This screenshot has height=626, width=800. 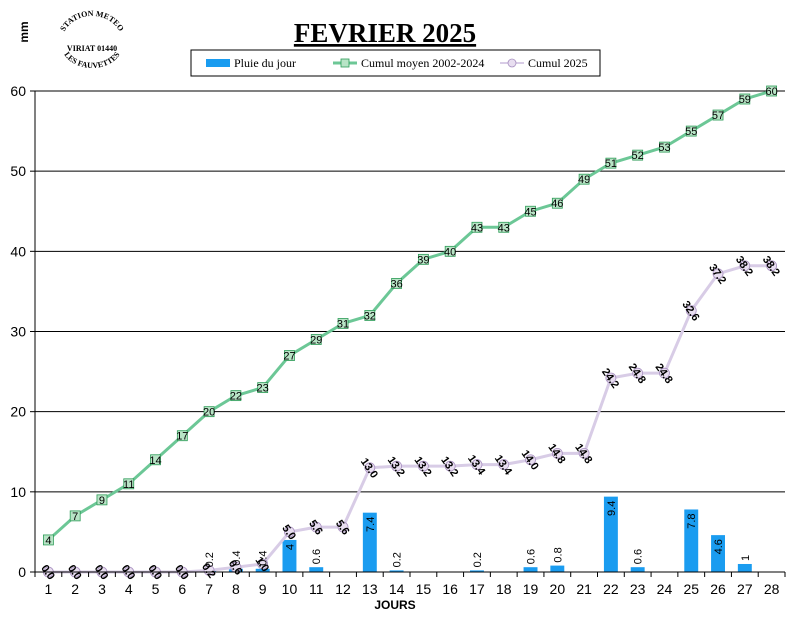 I want to click on x-tick-label: 19, so click(x=531, y=589).